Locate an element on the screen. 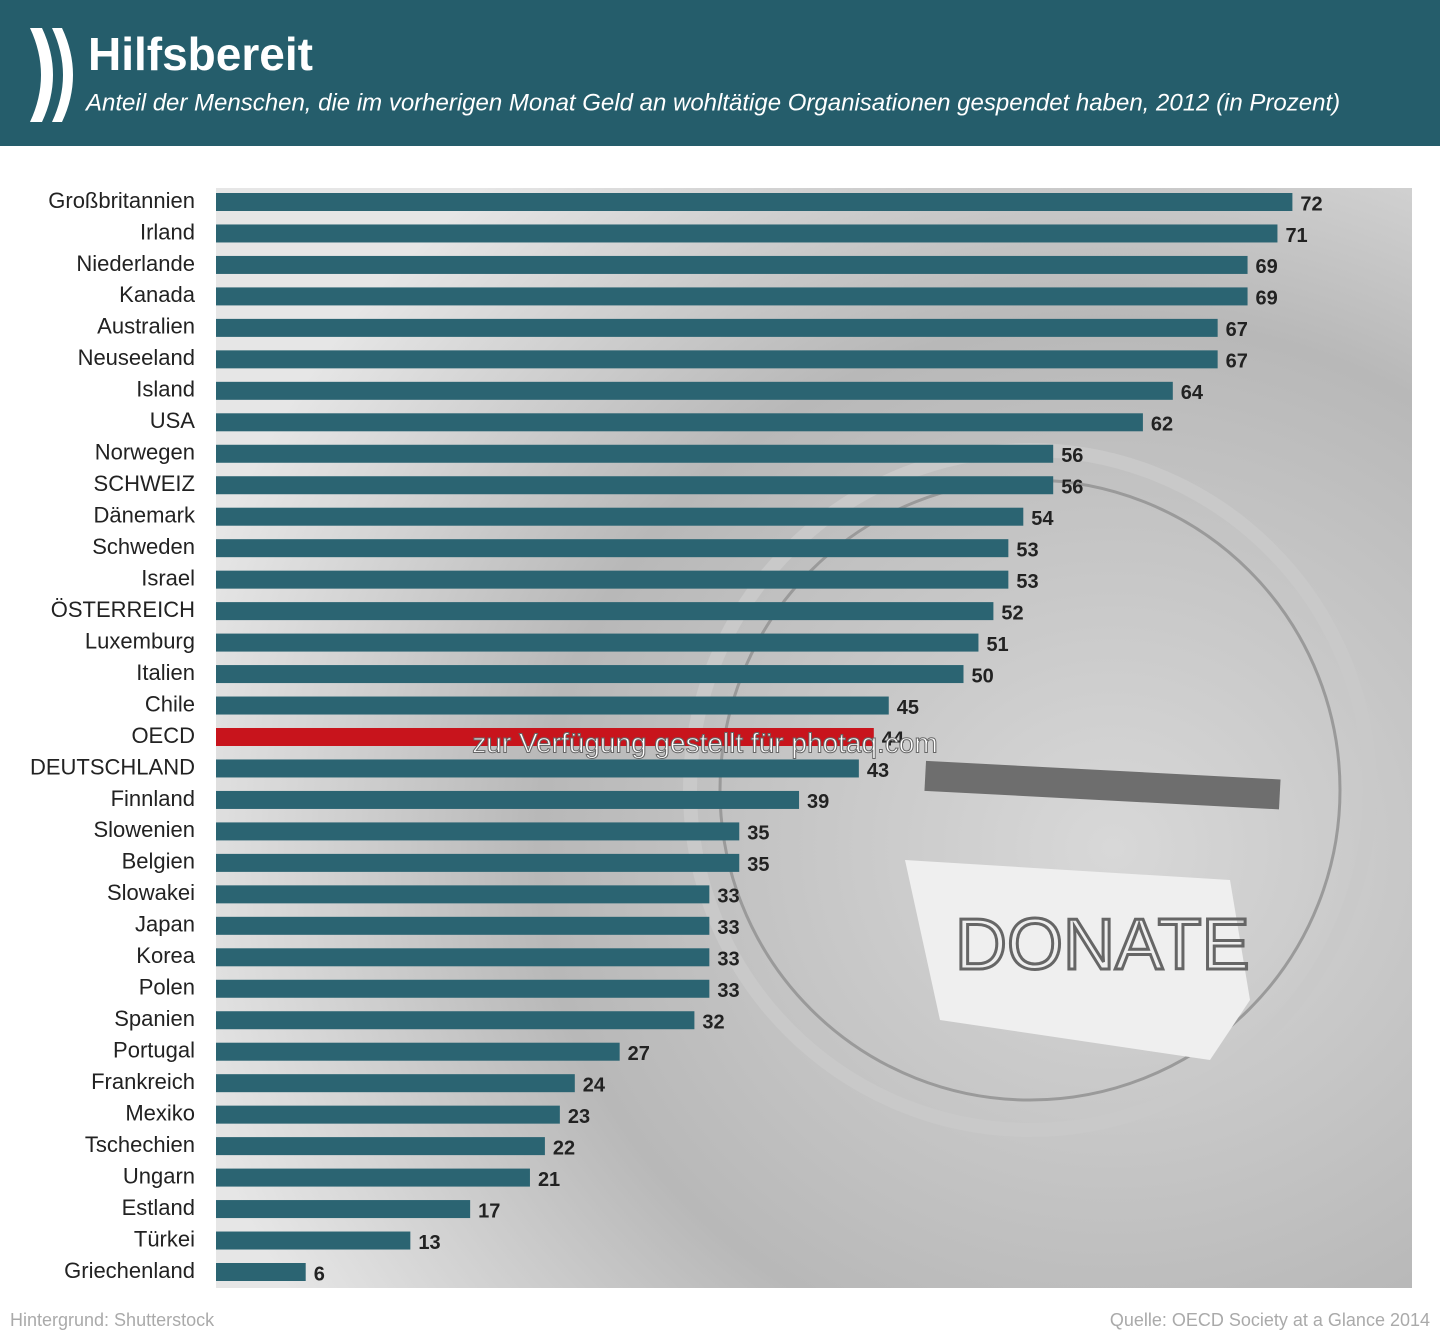 The height and width of the screenshot is (1338, 1440). value-label: 64 is located at coordinates (1192, 393).